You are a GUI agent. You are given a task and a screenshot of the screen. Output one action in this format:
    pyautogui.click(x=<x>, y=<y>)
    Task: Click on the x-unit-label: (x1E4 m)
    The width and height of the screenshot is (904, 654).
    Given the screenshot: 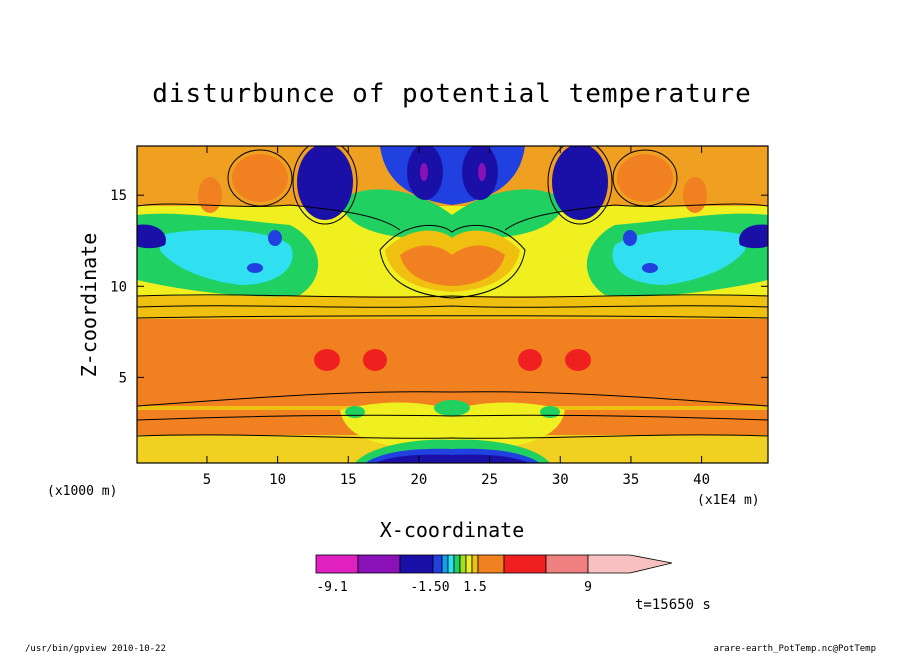 What is the action you would take?
    pyautogui.click(x=728, y=500)
    